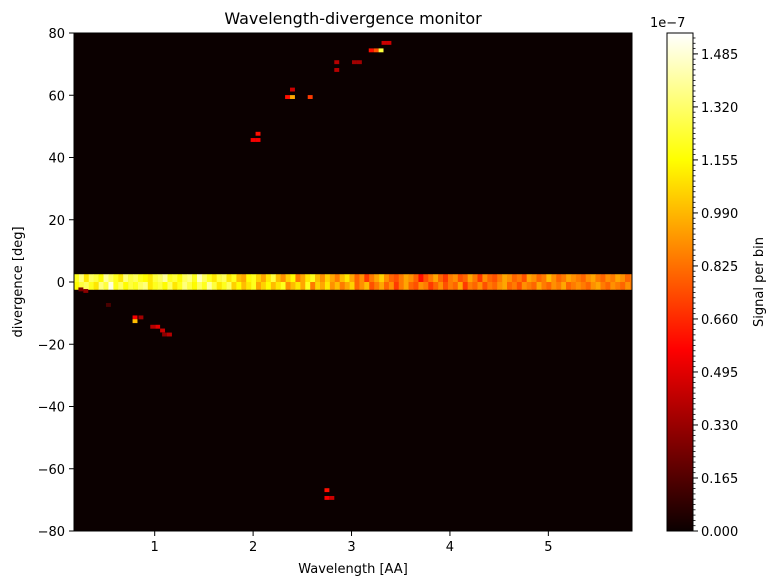  Describe the element at coordinates (253, 547) in the screenshot. I see `x-tick-label: 2` at that location.